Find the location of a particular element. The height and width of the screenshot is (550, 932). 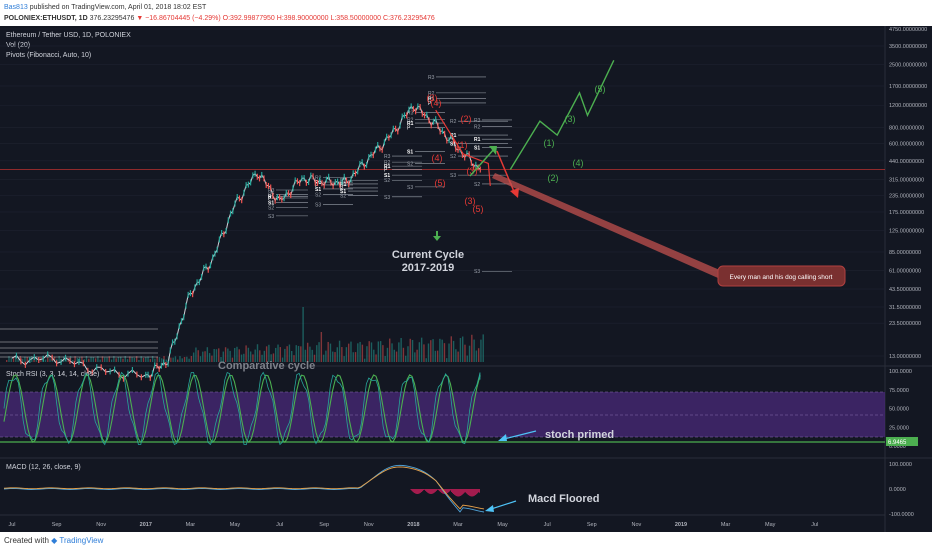

bull-wave-label: (5) is located at coordinates (600, 89).